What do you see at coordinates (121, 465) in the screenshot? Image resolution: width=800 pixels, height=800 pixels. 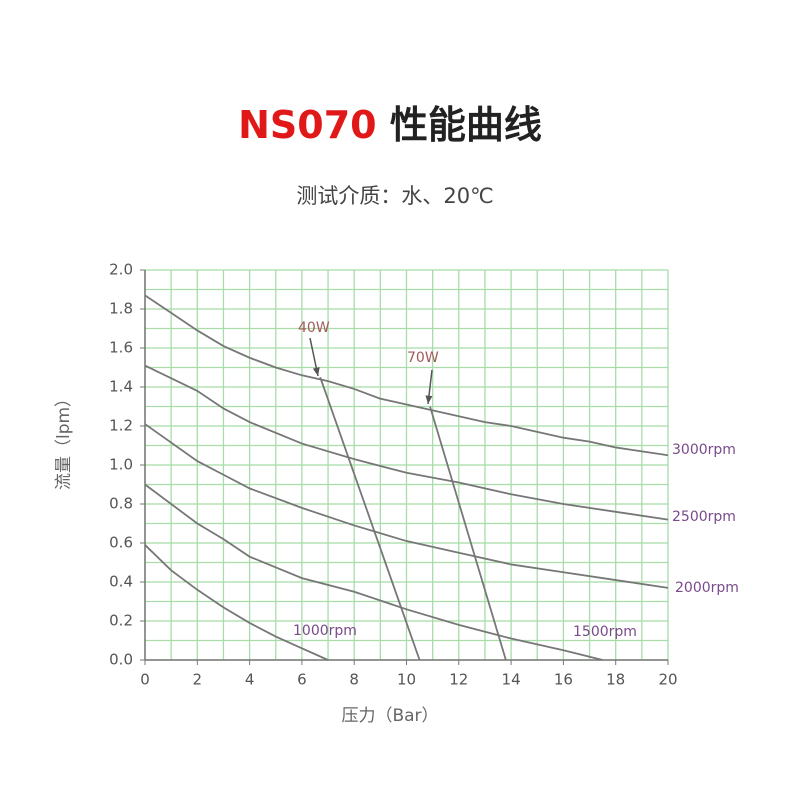 I see `y-tick-label: 1.0` at bounding box center [121, 465].